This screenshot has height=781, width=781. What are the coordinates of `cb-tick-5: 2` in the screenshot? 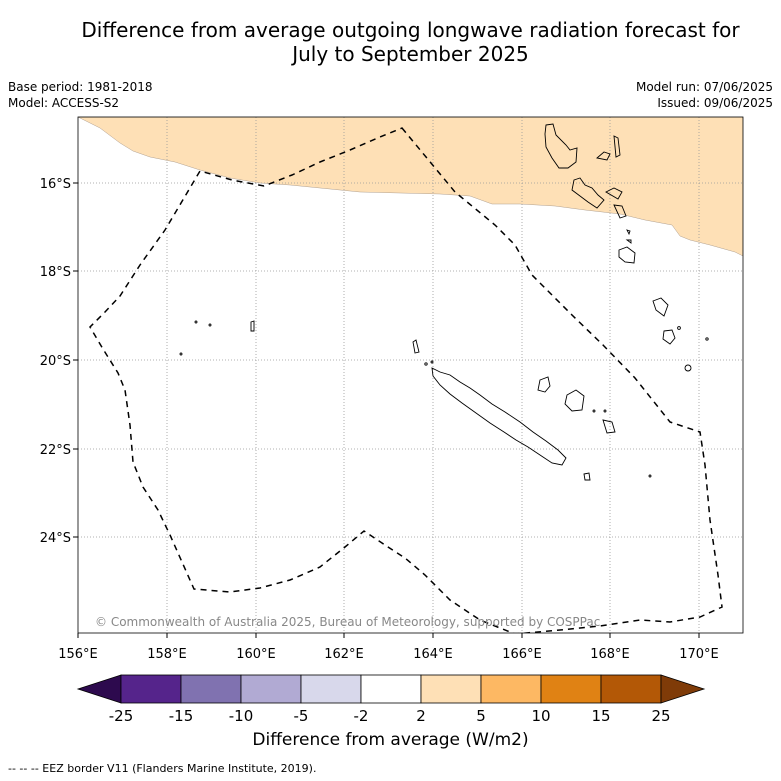 It's located at (421, 716).